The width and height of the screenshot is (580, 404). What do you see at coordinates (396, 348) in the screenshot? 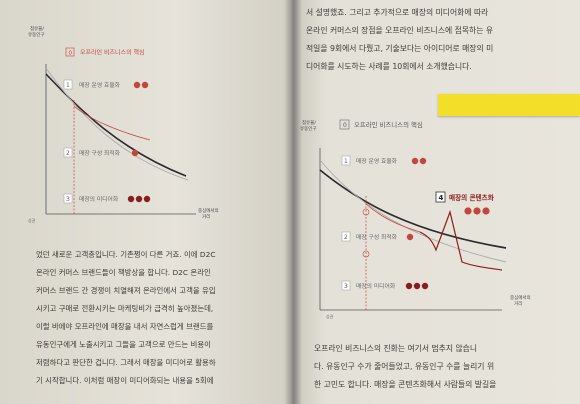
I see `body-line: 오프라인 비즈니스의 진화는 여기서 멈추지 않습니` at bounding box center [396, 348].